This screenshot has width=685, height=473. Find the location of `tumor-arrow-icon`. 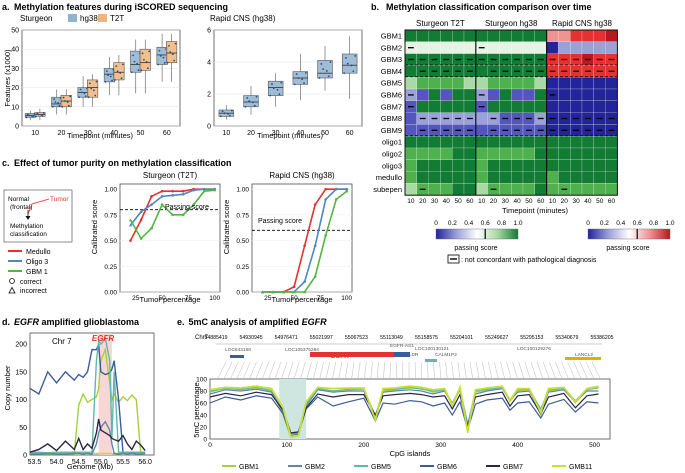

tumor-arrow-icon is located at coordinates (38, 206).